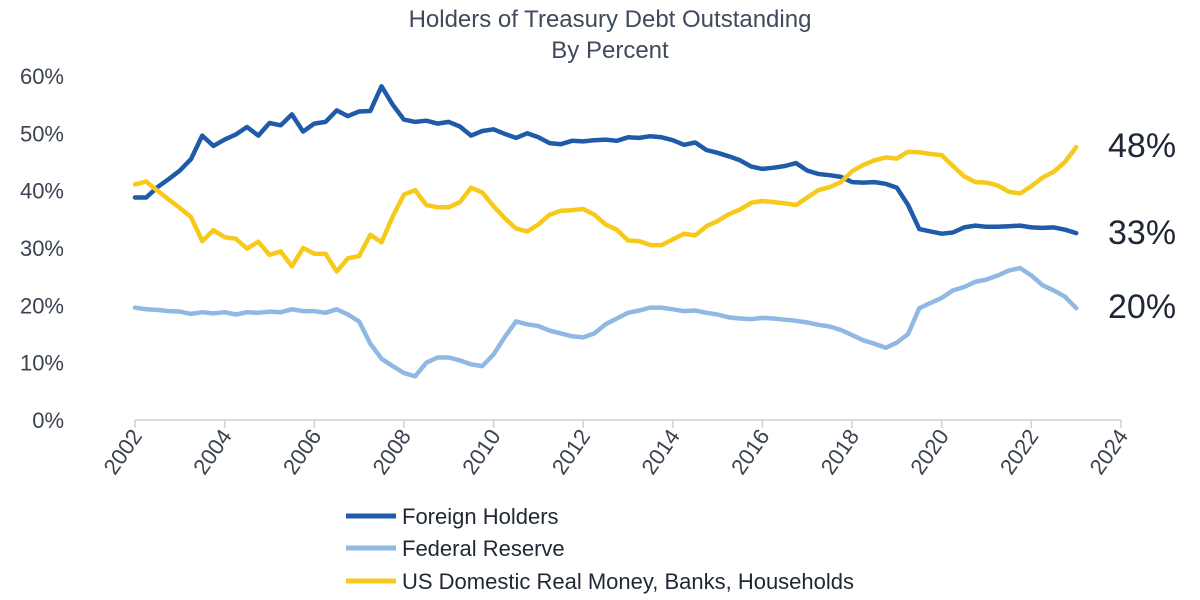  Describe the element at coordinates (42, 305) in the screenshot. I see `y-tick-label: 20%` at that location.